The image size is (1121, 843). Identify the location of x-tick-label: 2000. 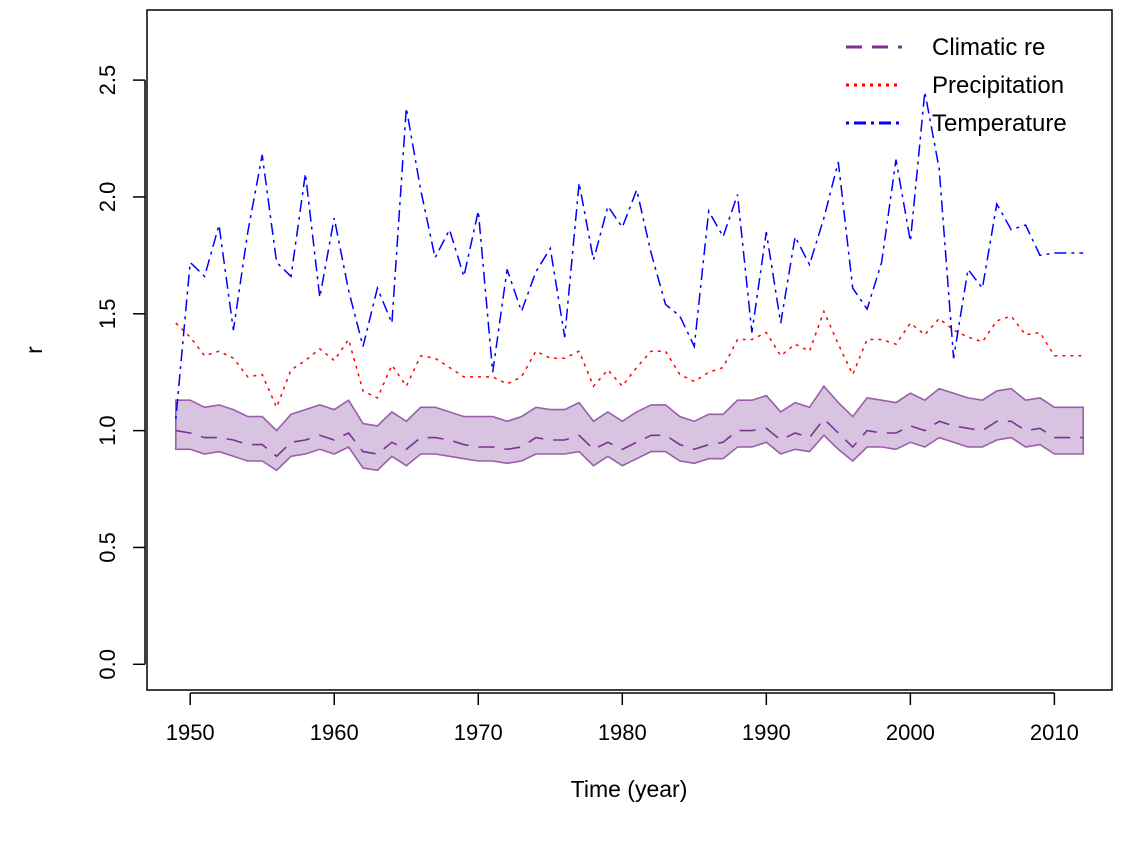
(910, 732).